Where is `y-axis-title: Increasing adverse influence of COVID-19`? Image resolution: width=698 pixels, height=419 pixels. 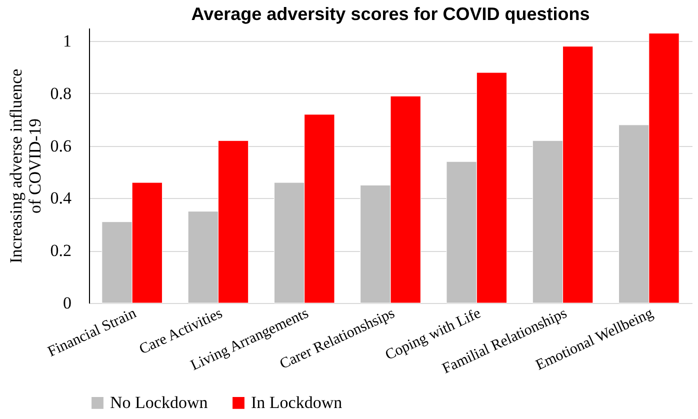 y-axis-title: Increasing adverse influence of COVID-19 is located at coordinates (25, 166).